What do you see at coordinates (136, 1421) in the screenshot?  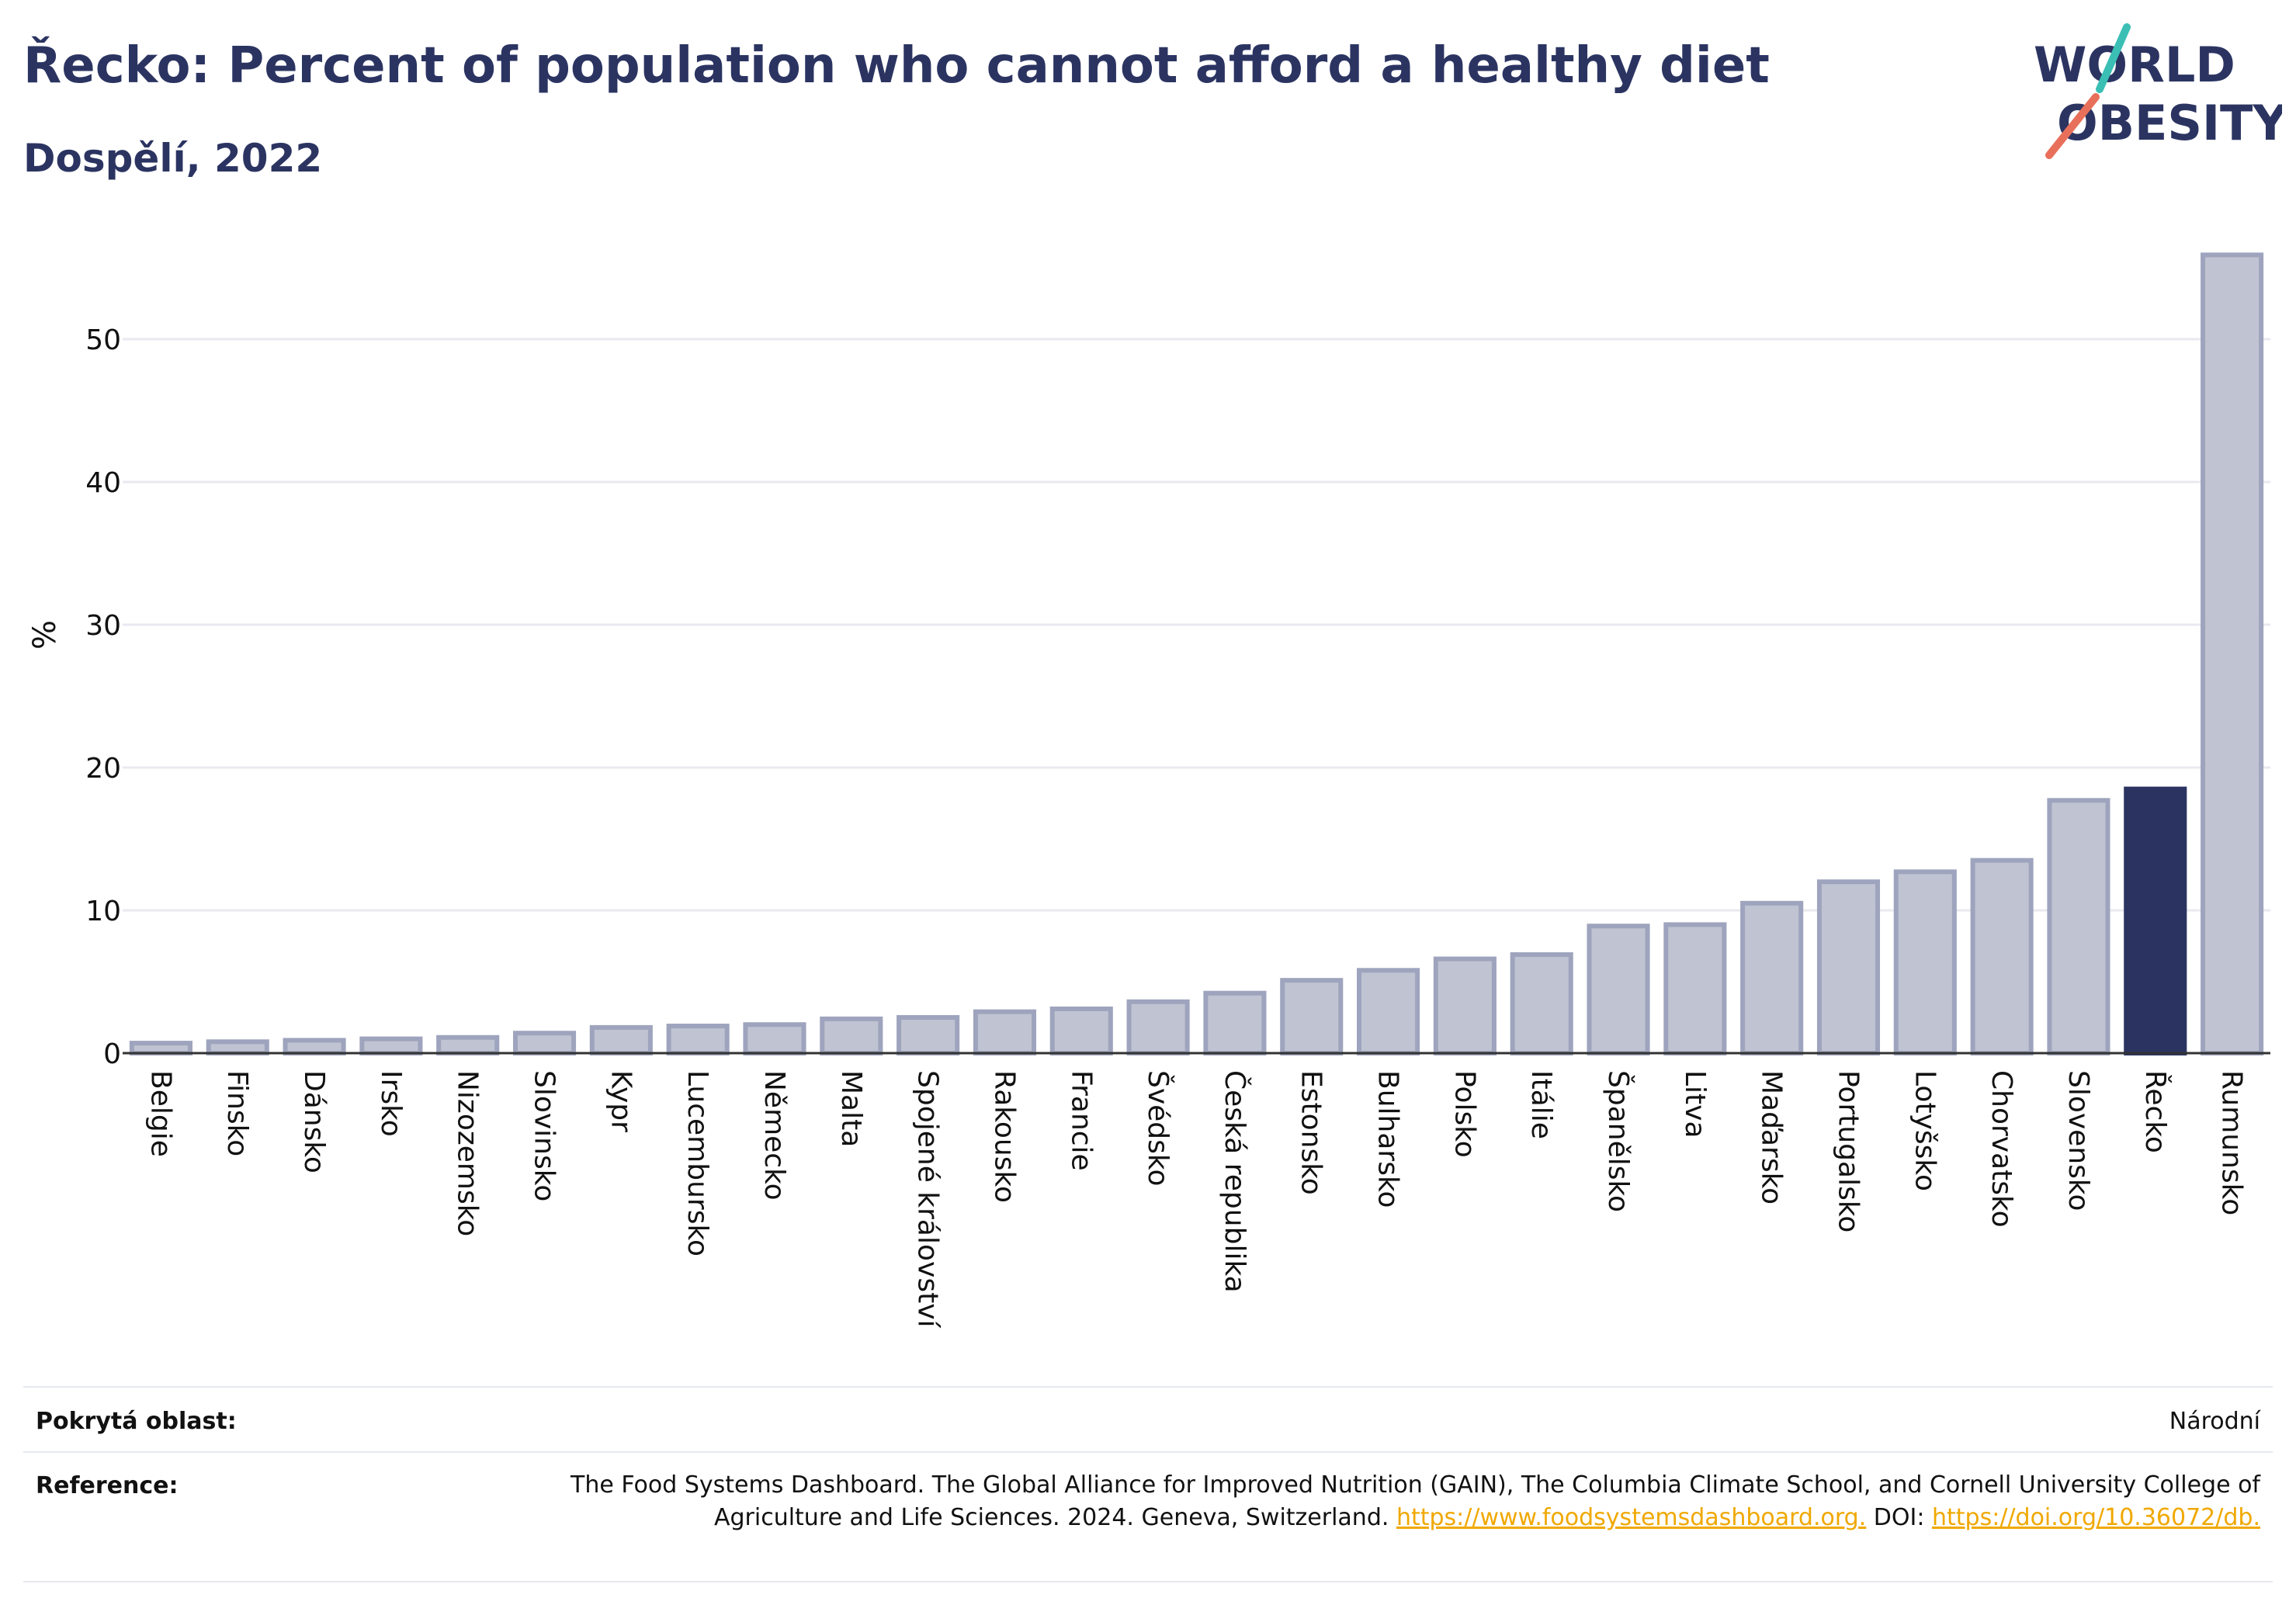 I see `coverage-label: Pokrytá oblast:` at bounding box center [136, 1421].